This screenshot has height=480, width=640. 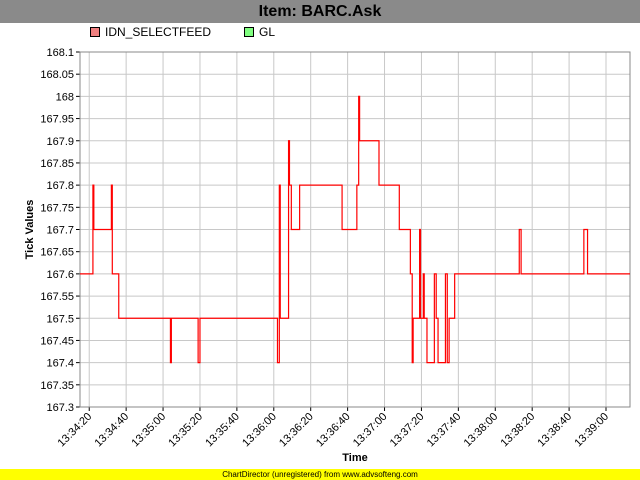 I want to click on x-tick-label: 13:38:00, so click(x=481, y=430).